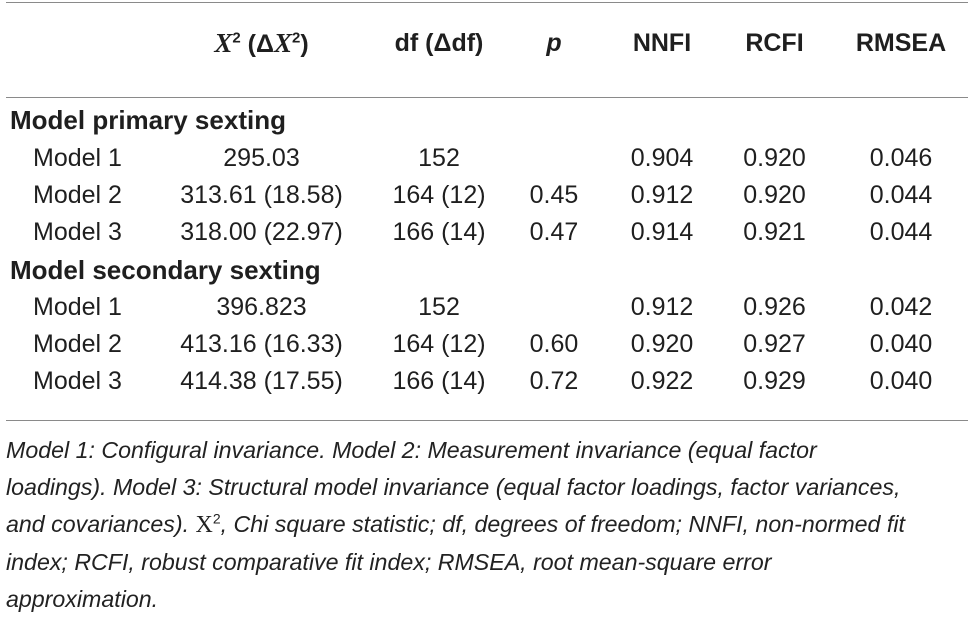 Image resolution: width=974 pixels, height=618 pixels. What do you see at coordinates (487, 97) in the screenshot?
I see `table-header-rule` at bounding box center [487, 97].